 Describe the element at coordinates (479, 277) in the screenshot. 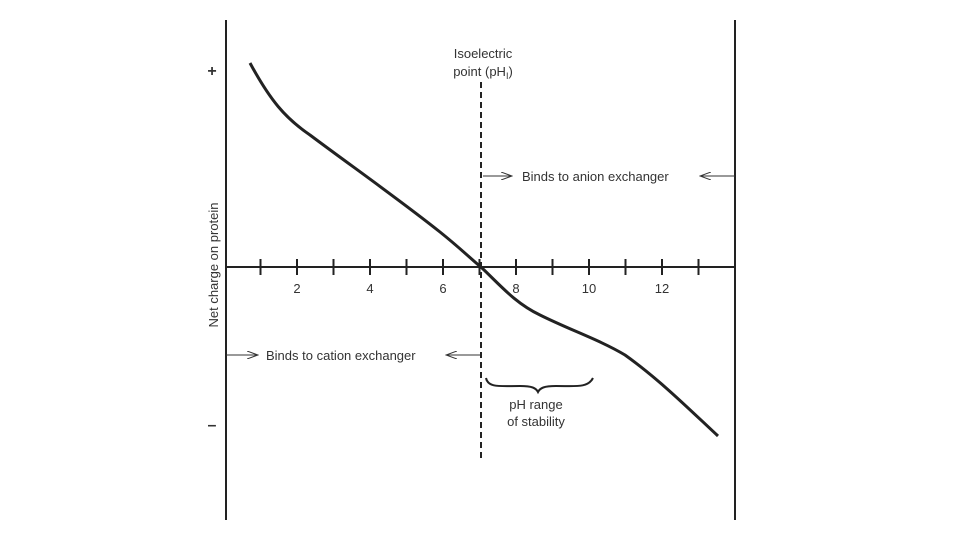

I see `x-ticks: 2 4 6 8 10 12` at that location.